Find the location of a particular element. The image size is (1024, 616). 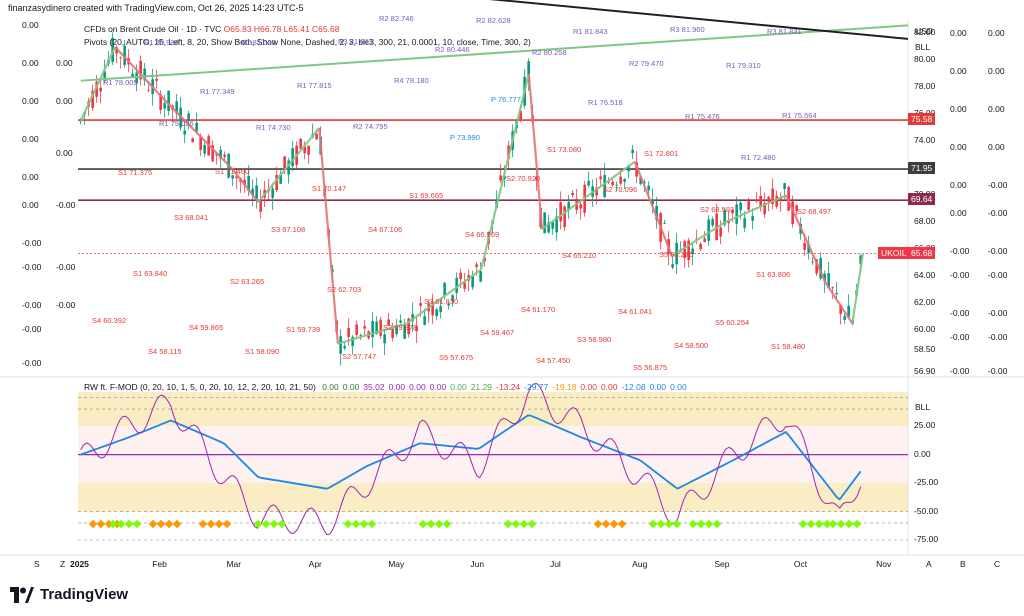

pivot-label: R4 78.180 is located at coordinates (411, 80).